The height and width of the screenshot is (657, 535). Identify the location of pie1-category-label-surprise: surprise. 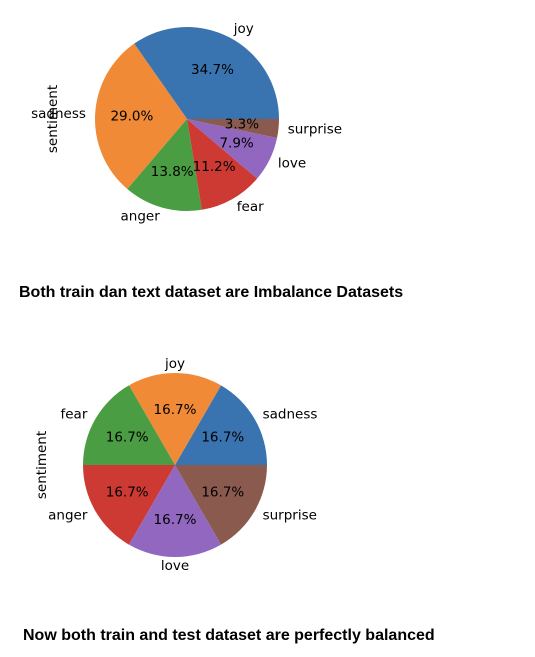
(315, 130).